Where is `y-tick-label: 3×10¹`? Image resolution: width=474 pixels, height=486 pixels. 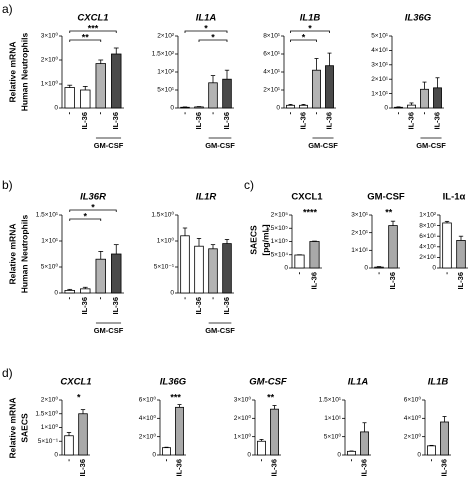 y-tick-label: 3×10¹ is located at coordinates (360, 215).